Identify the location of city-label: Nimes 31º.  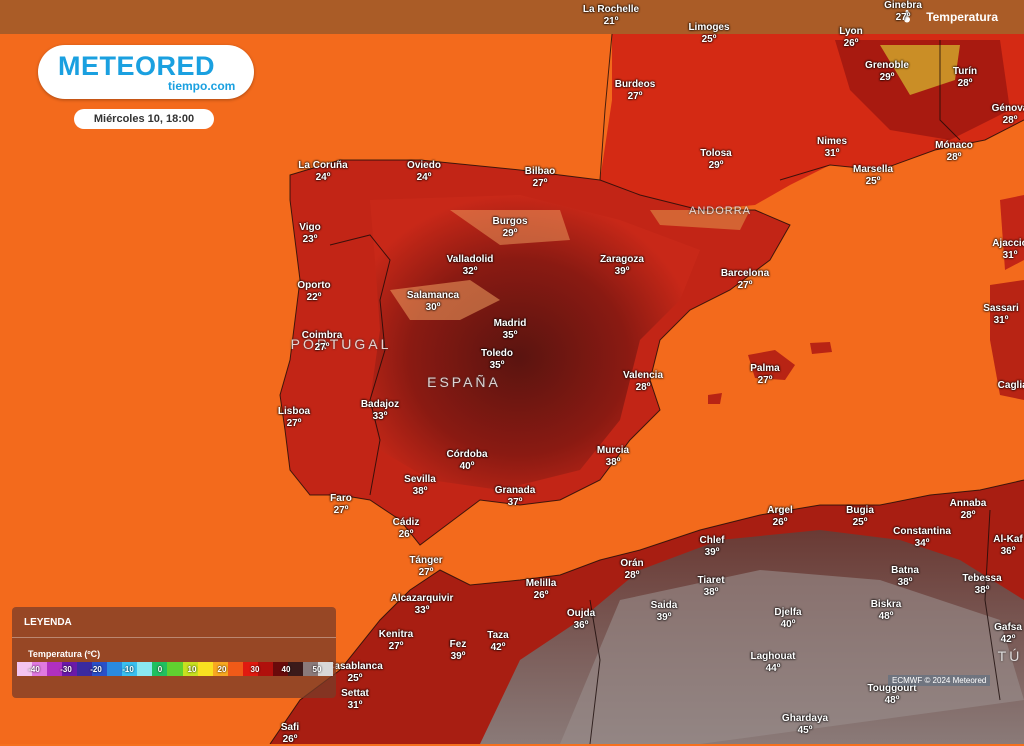
(832, 148).